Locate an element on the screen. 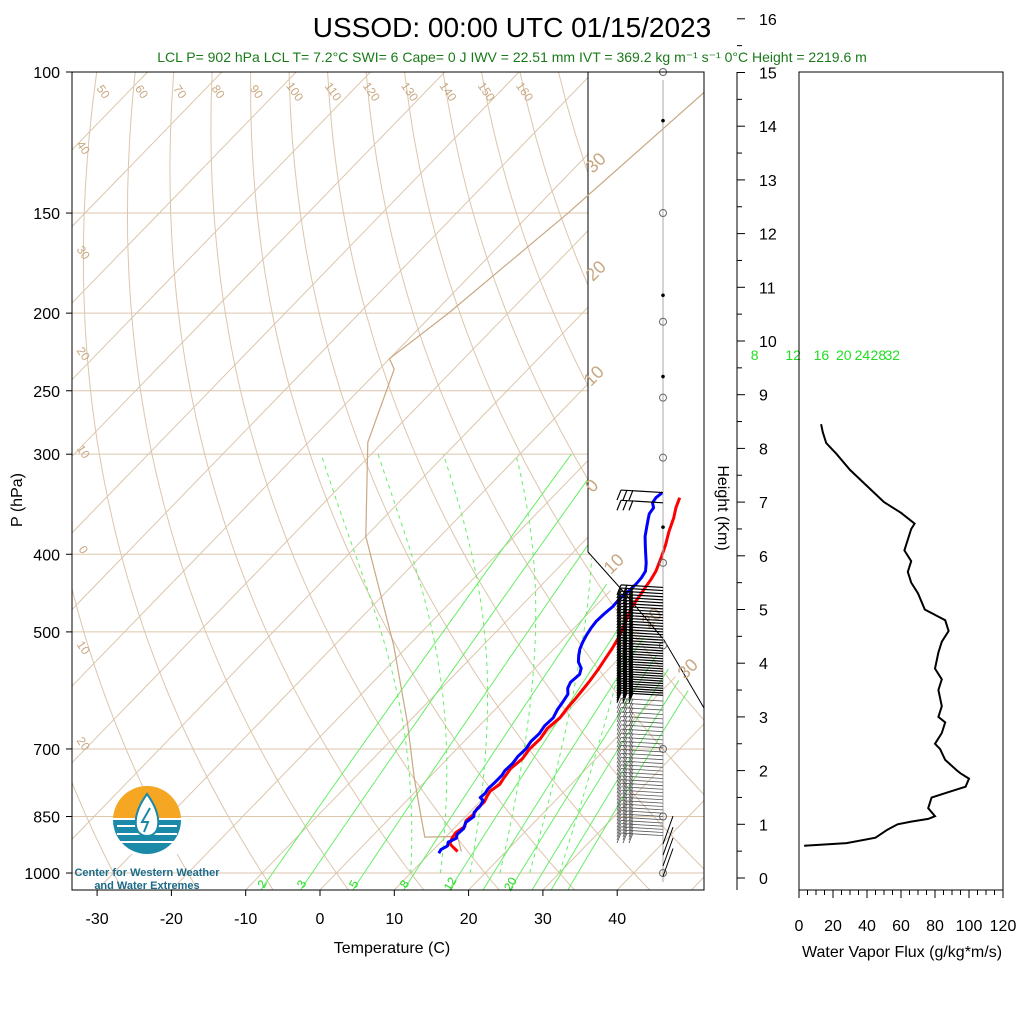 Image resolution: width=1024 pixels, height=1024 pixels. wind-marker is located at coordinates (663, 376).